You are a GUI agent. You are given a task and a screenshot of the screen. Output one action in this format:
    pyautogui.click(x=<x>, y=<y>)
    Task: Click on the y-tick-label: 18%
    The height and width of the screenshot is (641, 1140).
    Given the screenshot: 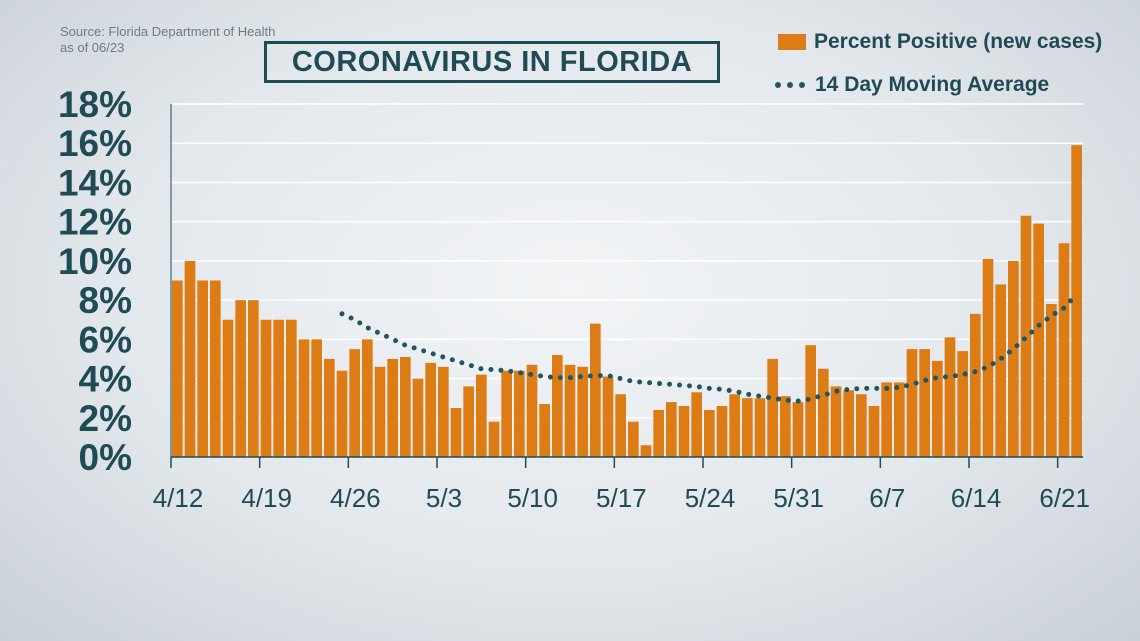 What is the action you would take?
    pyautogui.click(x=95, y=104)
    